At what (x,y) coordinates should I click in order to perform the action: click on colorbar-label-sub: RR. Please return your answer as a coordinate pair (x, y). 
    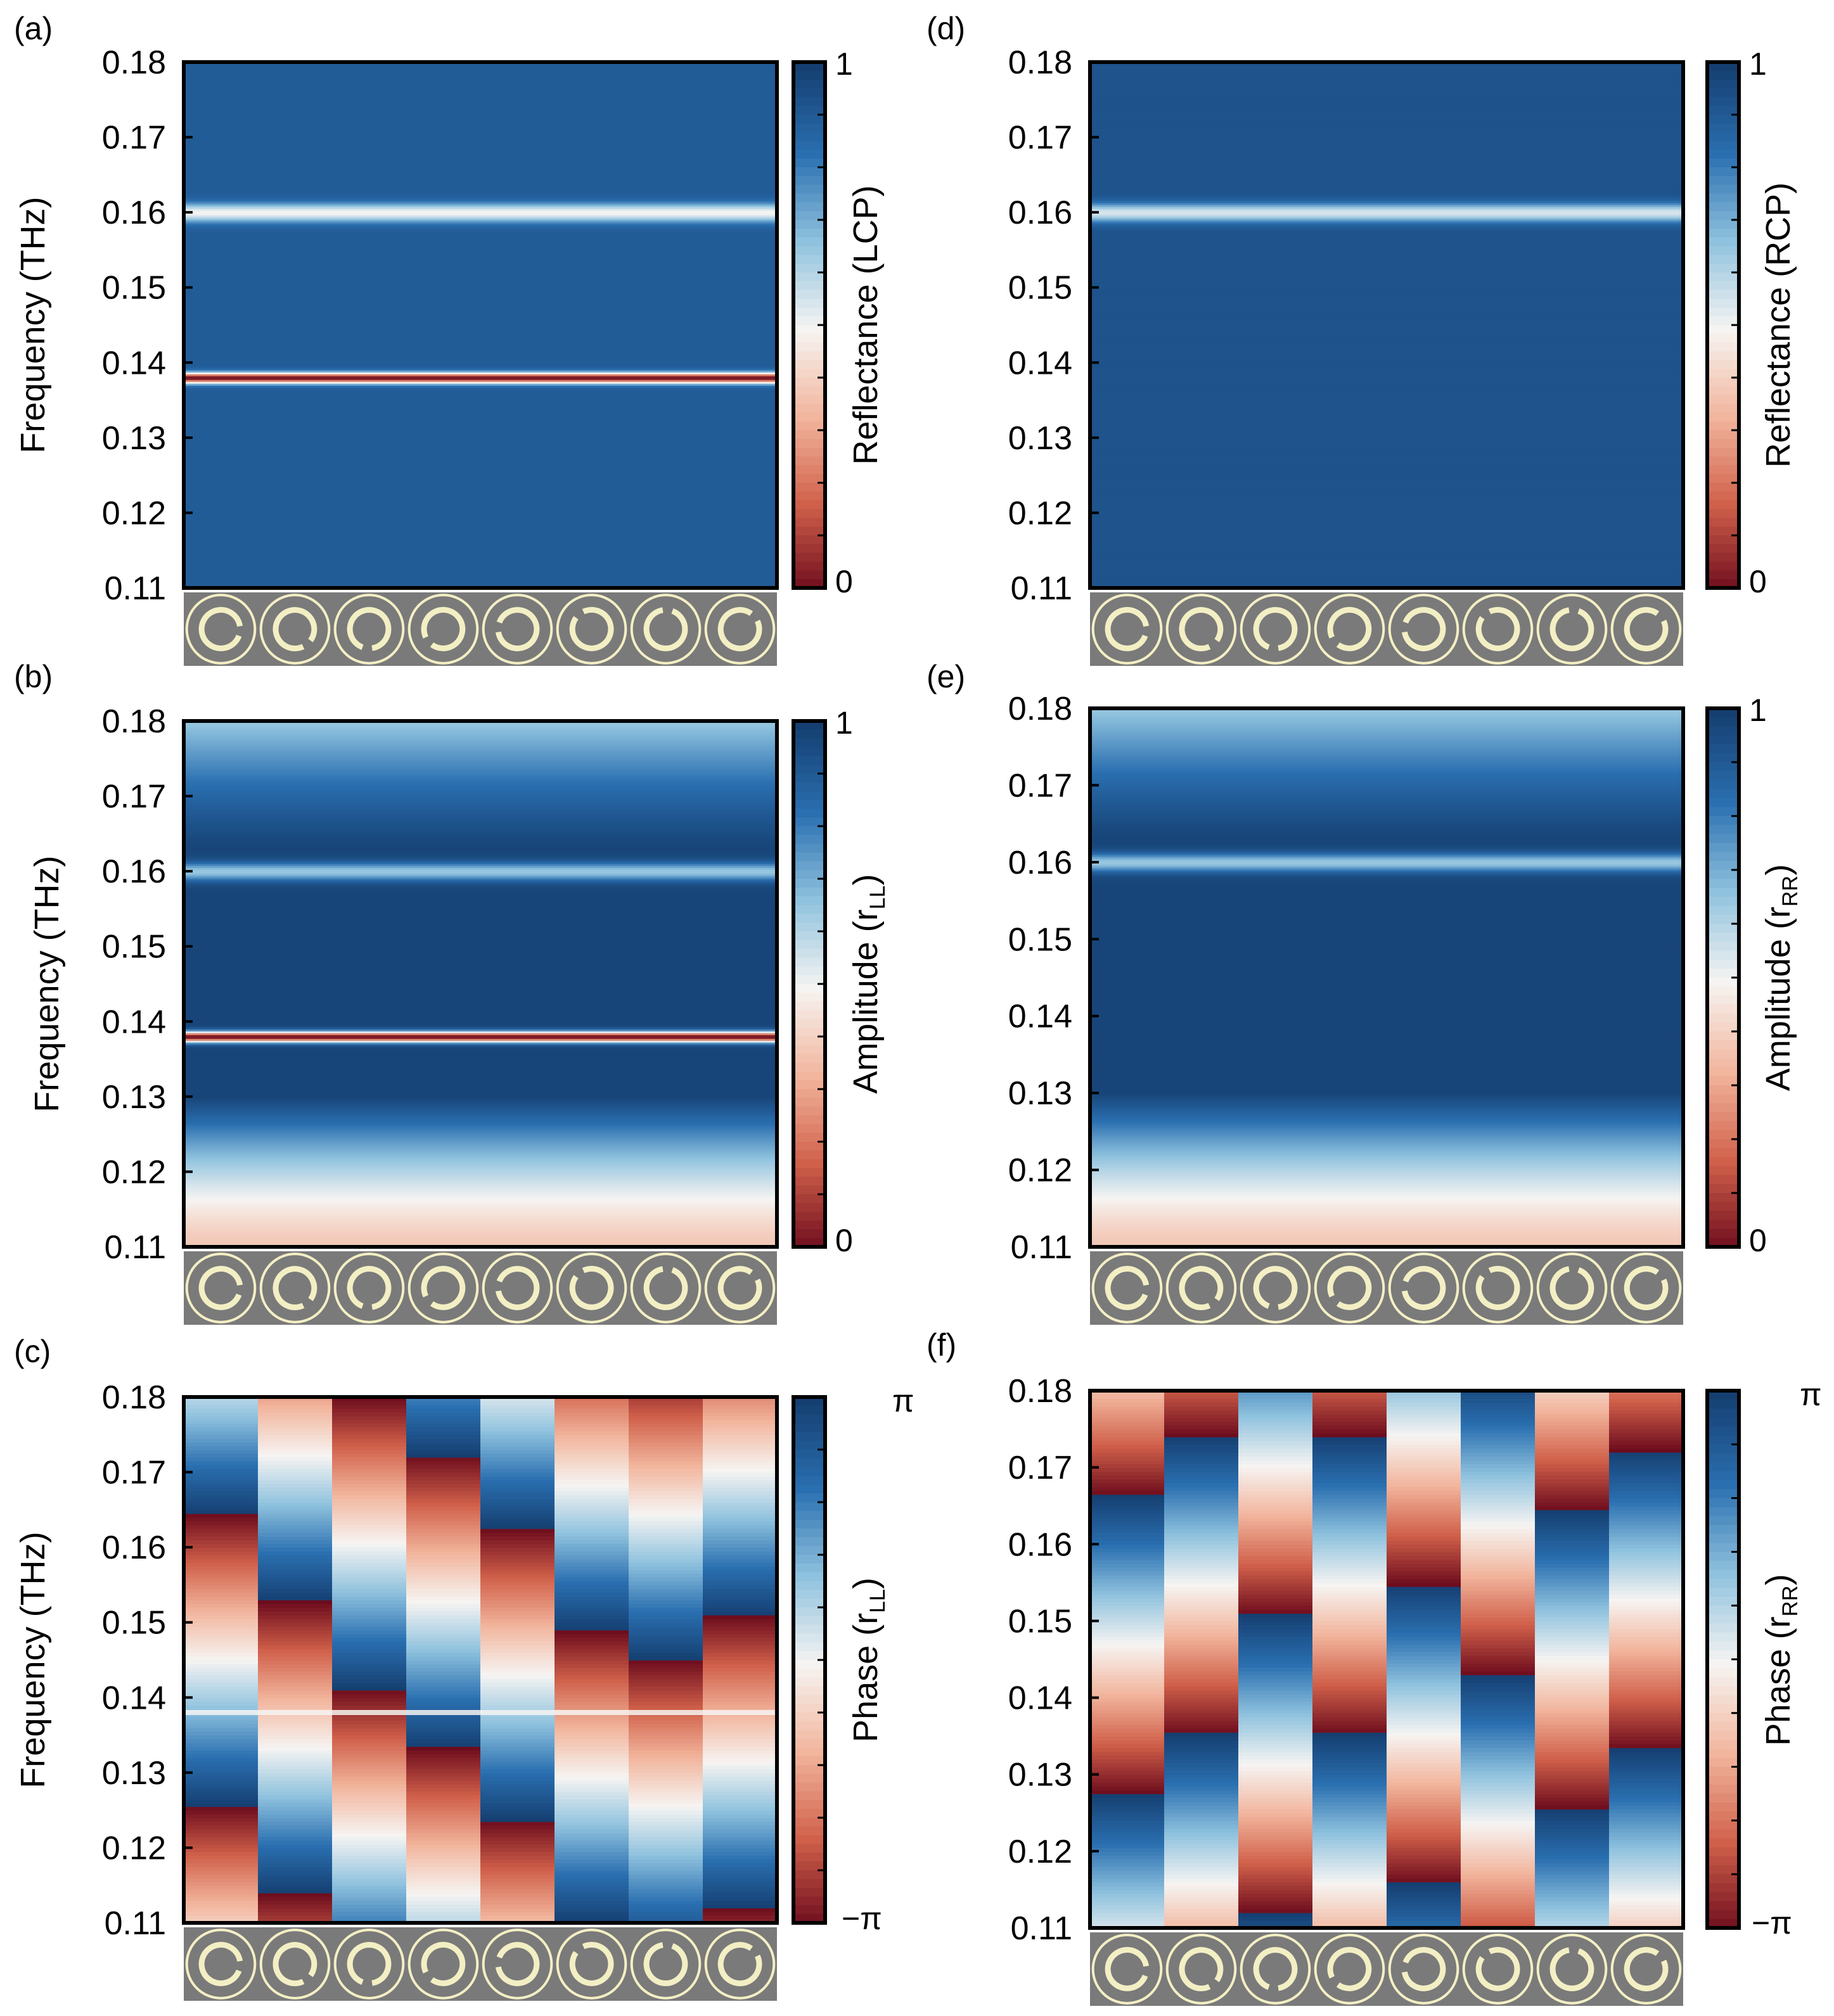
    Looking at the image, I should click on (1790, 891).